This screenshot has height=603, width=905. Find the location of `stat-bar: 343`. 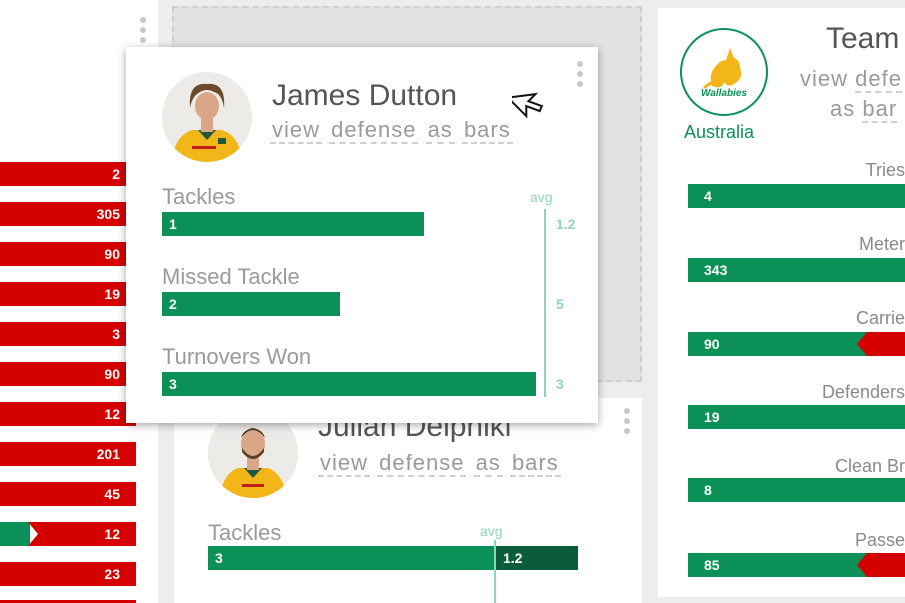

stat-bar: 343 is located at coordinates (796, 270).